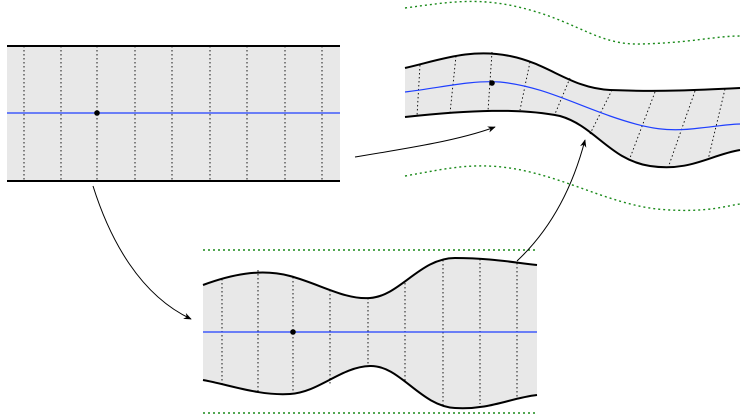  What do you see at coordinates (173, 113) in the screenshot?
I see `straight-band` at bounding box center [173, 113].